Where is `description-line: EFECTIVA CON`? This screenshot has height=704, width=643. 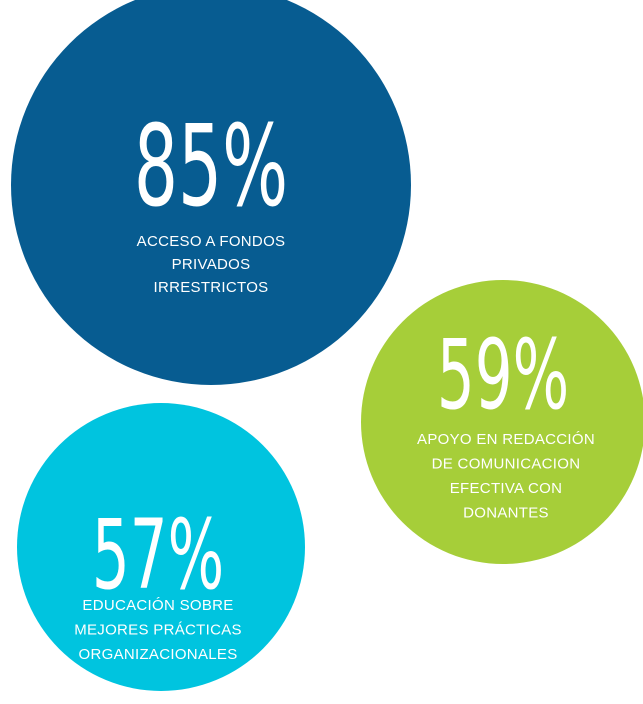 description-line: EFECTIVA CON is located at coordinates (506, 488).